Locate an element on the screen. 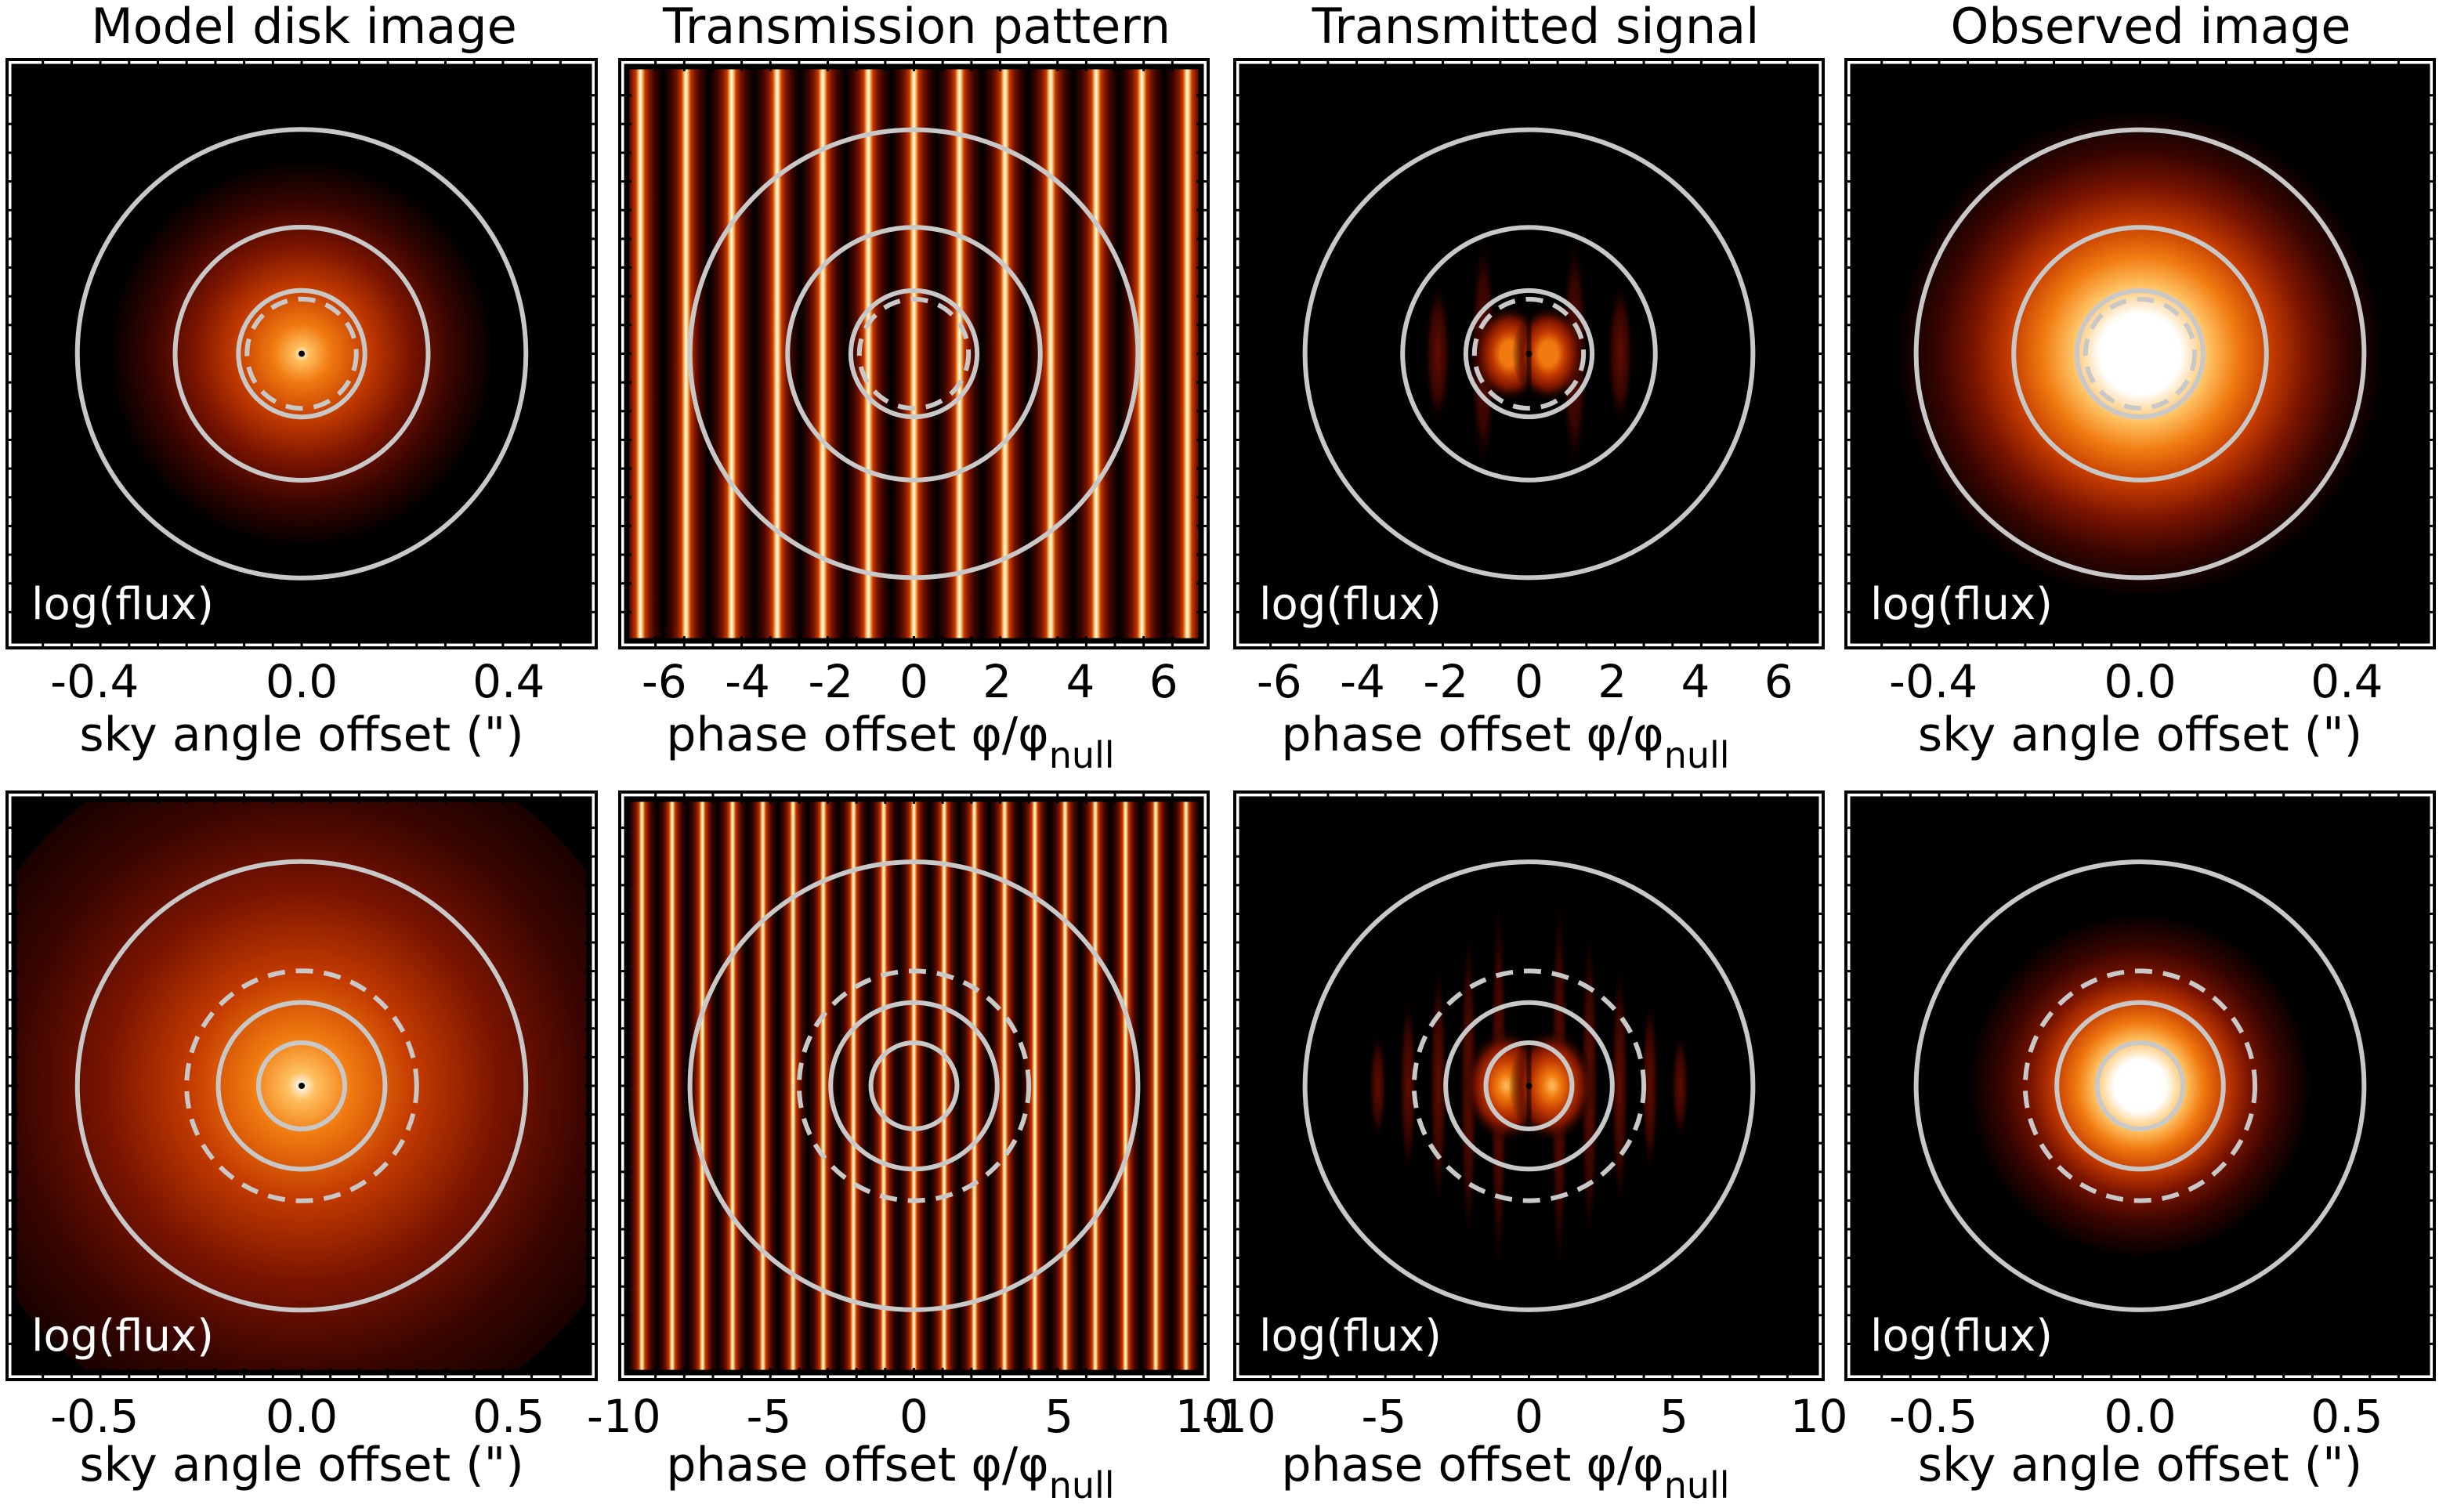 Image resolution: width=2439 pixels, height=1512 pixels. title-observed-image: Observed image is located at coordinates (2150, 28).